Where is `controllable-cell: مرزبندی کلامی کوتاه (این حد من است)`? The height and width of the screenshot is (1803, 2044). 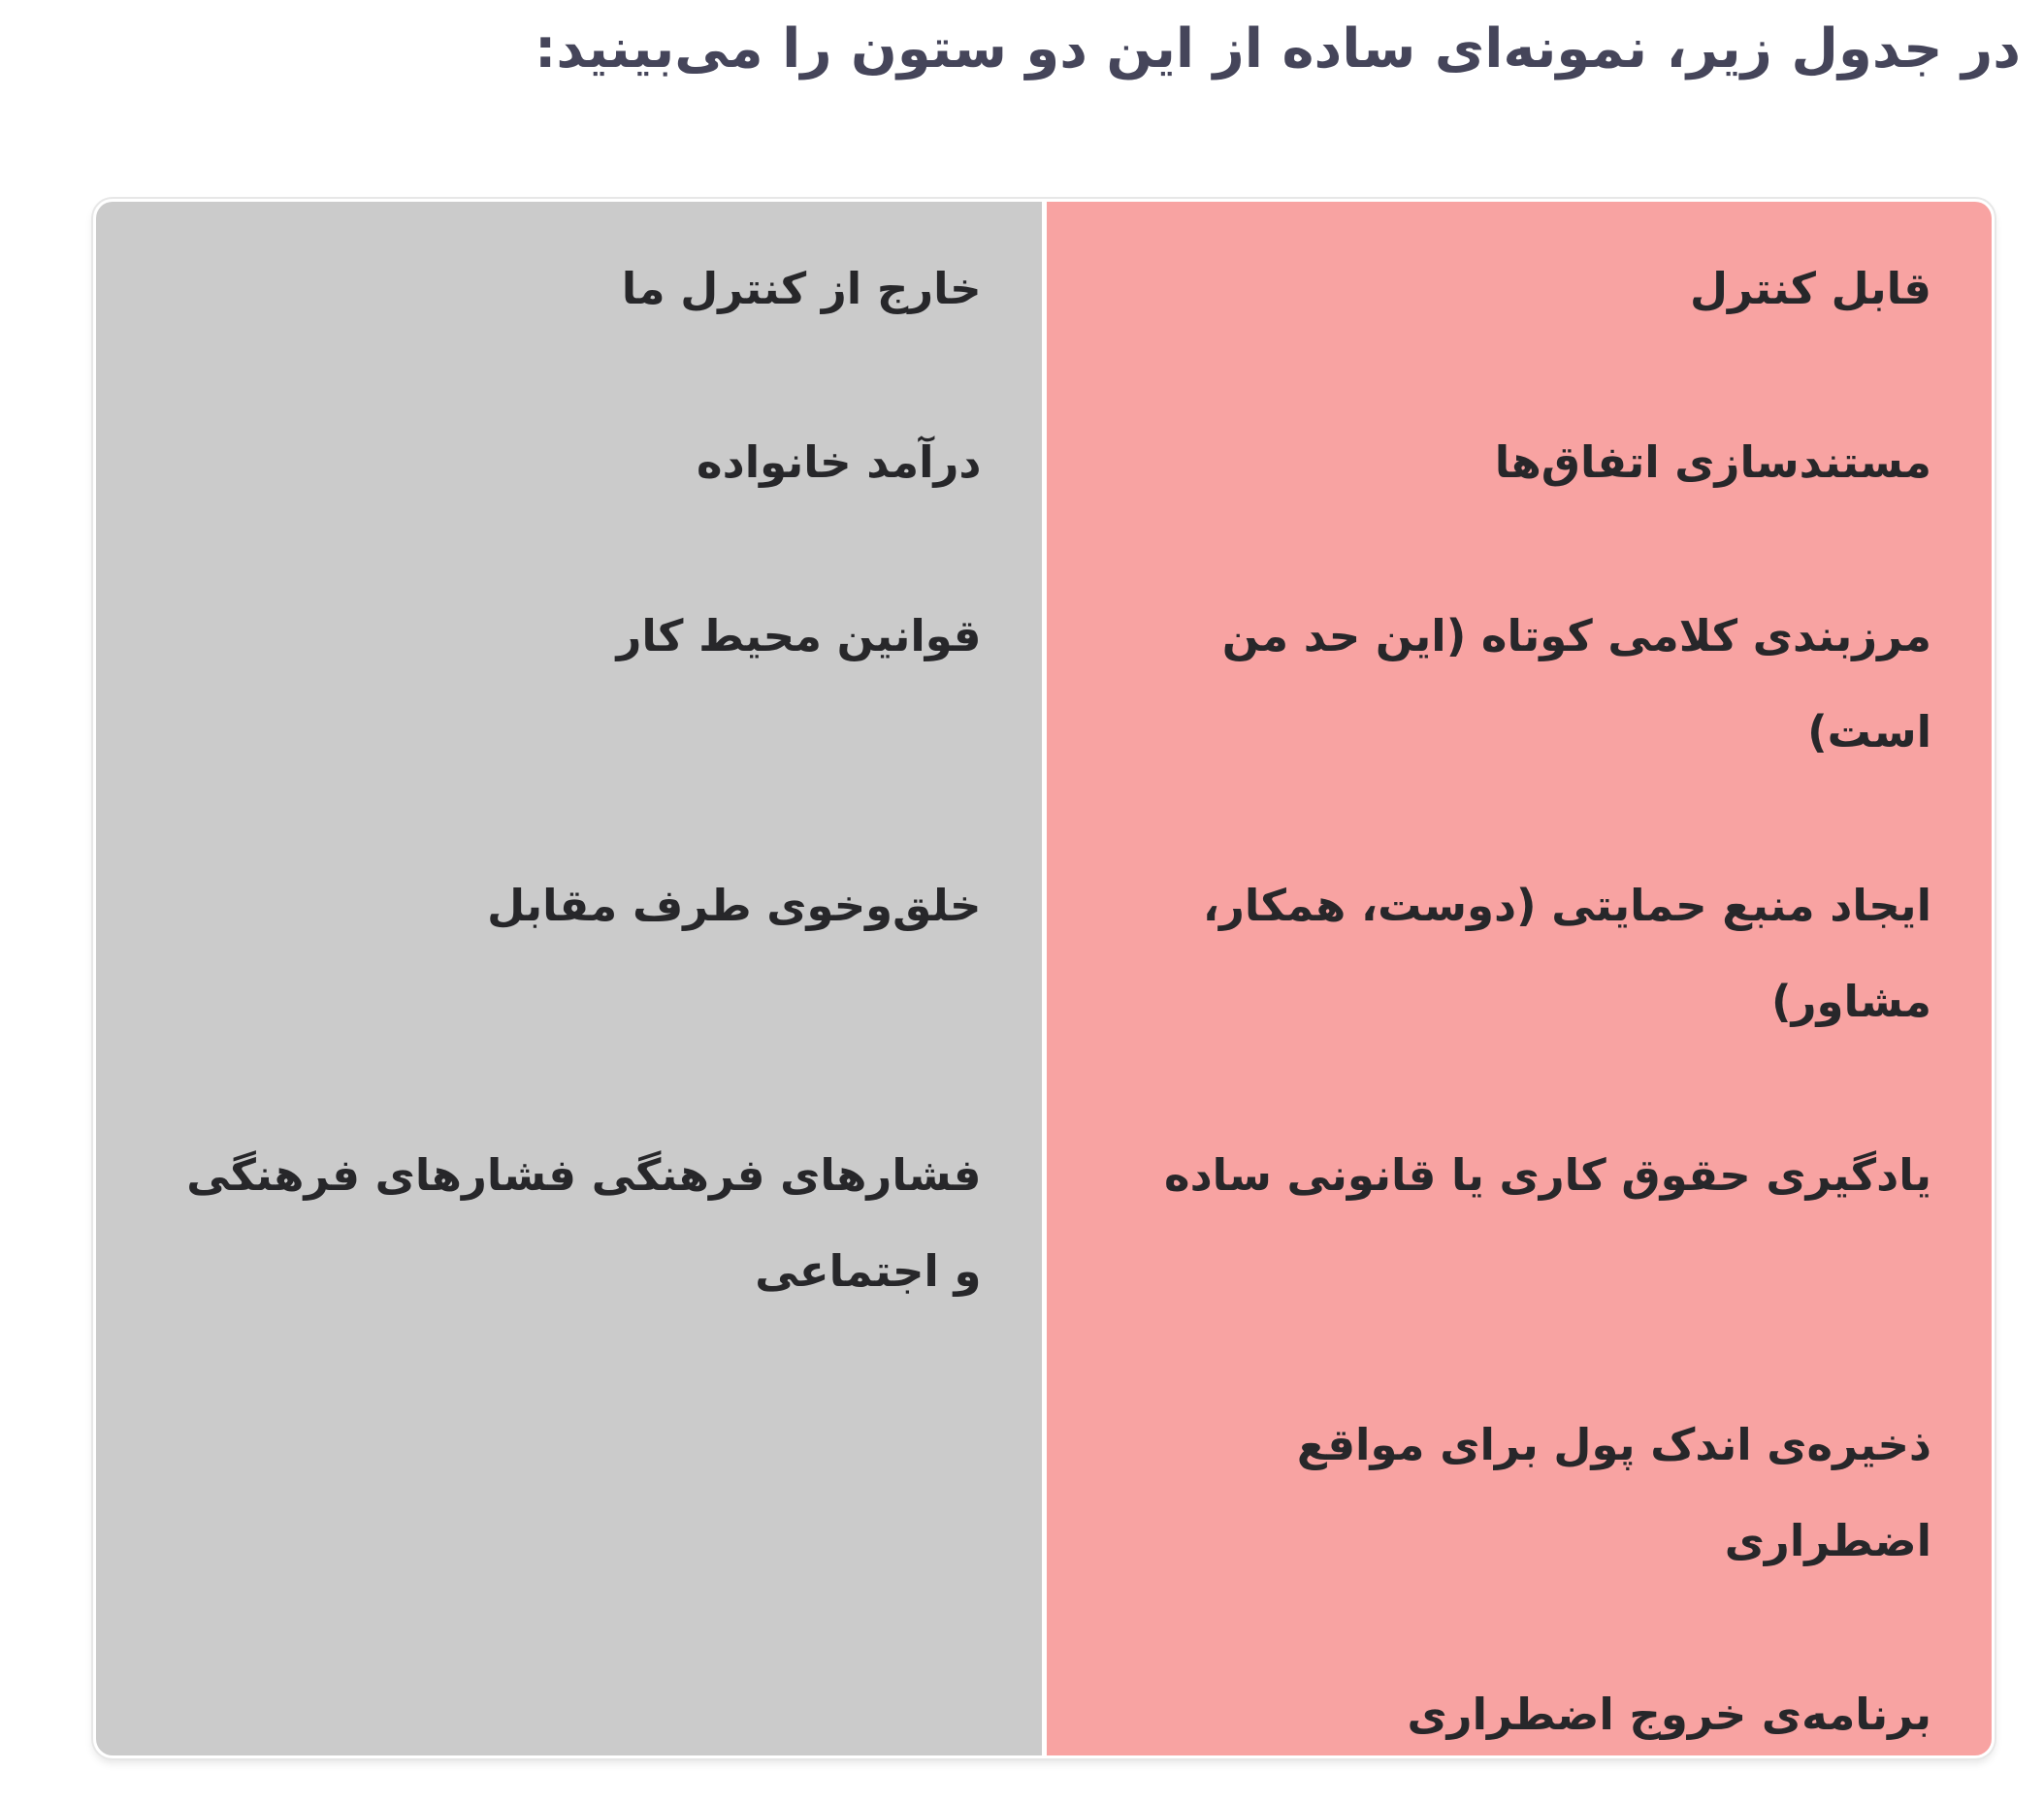
controllable-cell: مرزبندی کلامی کوتاه (این حد من است) is located at coordinates (1519, 684).